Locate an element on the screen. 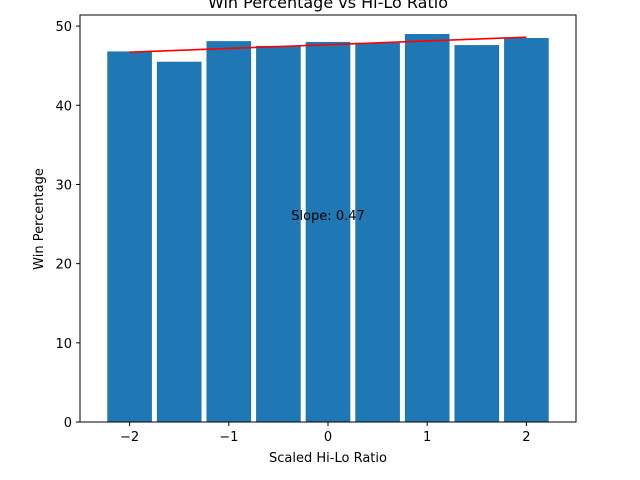  x-tick-label: 1 is located at coordinates (427, 437).